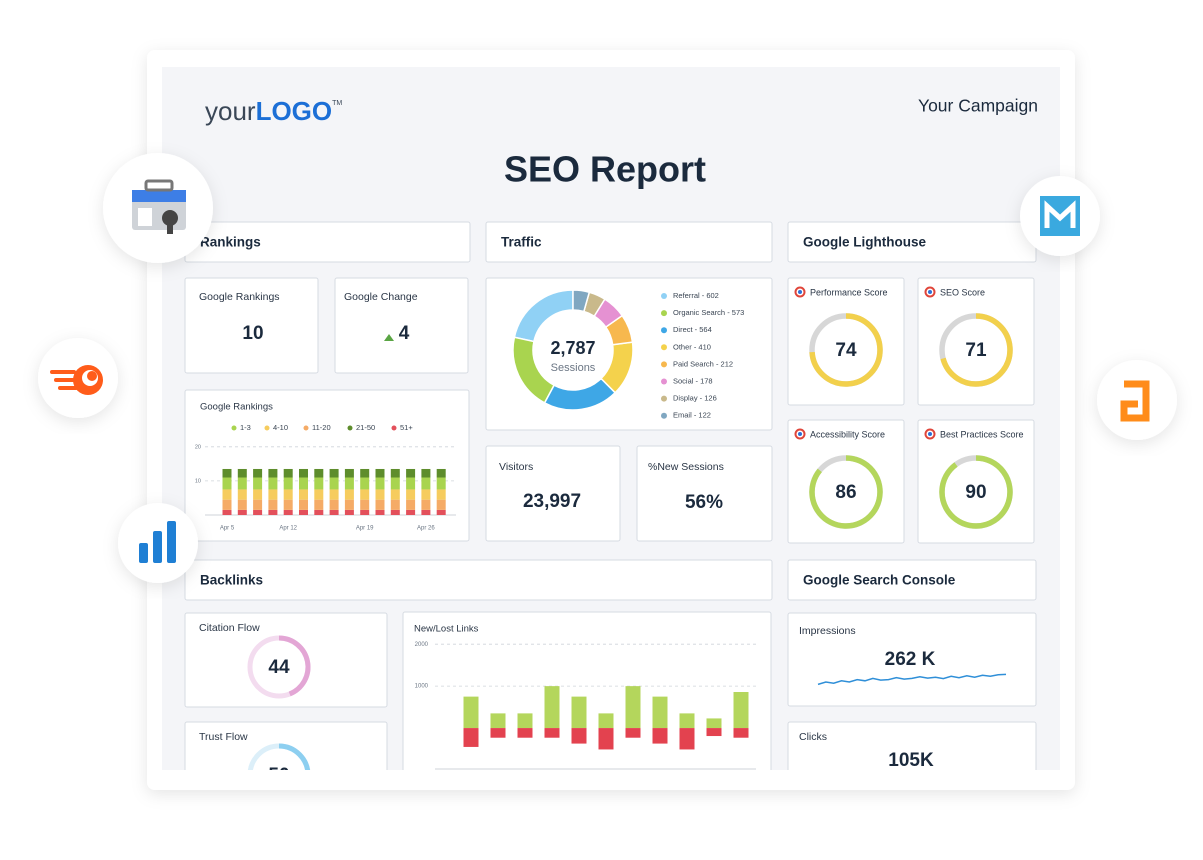  What do you see at coordinates (422, 645) in the screenshot?
I see `y-tick-label: 2000` at bounding box center [422, 645].